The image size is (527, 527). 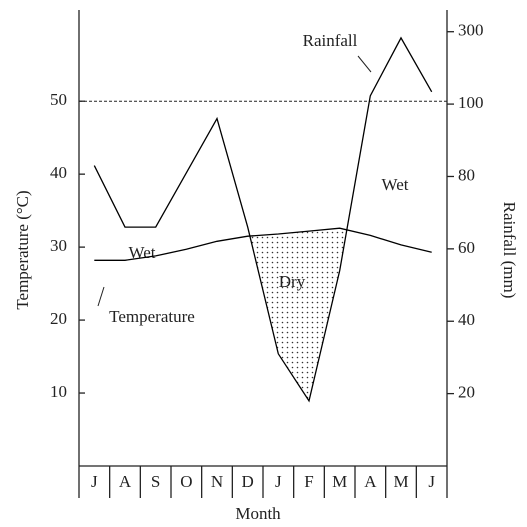 What do you see at coordinates (58, 245) in the screenshot?
I see `y-tick-label: 30` at bounding box center [58, 245].